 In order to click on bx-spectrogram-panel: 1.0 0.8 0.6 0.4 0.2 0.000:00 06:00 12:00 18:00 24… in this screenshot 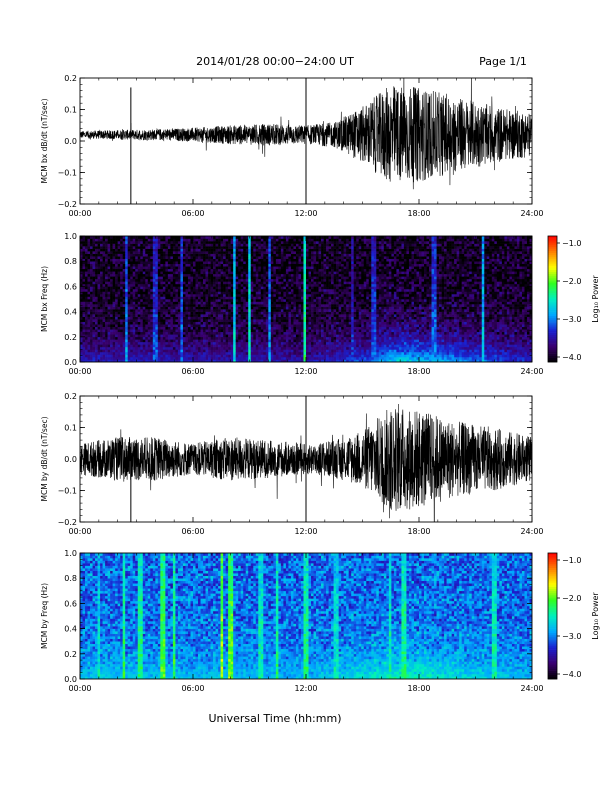, I will do `click(292, 304)`.